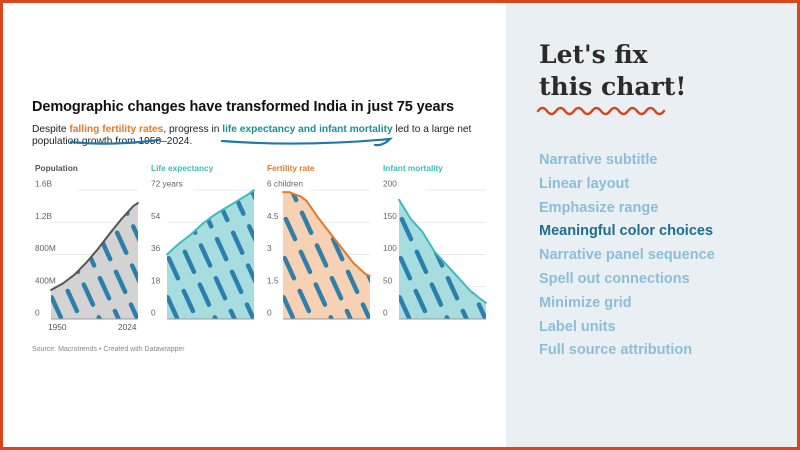 The width and height of the screenshot is (800, 450). Describe the element at coordinates (182, 168) in the screenshot. I see `panel-title-life-expectancy: Life expectancy` at that location.